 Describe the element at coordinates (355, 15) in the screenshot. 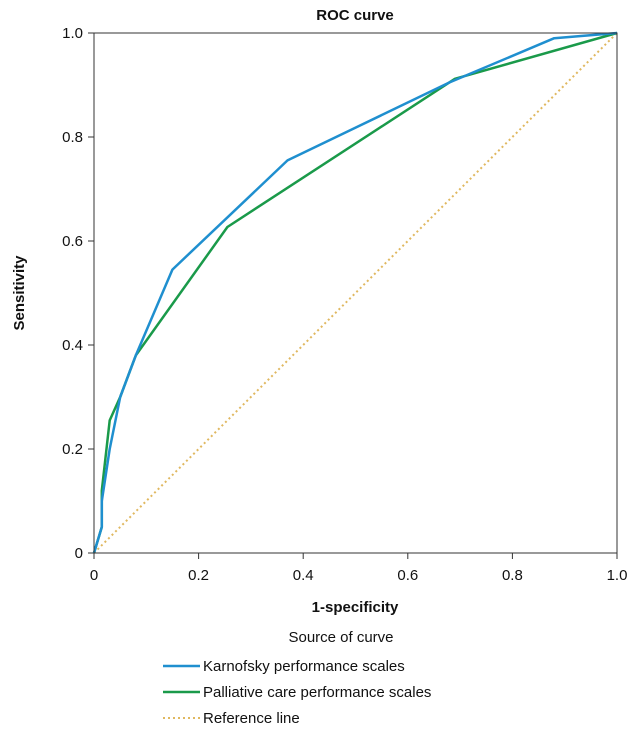

I see `chart-title: ROC curve` at that location.